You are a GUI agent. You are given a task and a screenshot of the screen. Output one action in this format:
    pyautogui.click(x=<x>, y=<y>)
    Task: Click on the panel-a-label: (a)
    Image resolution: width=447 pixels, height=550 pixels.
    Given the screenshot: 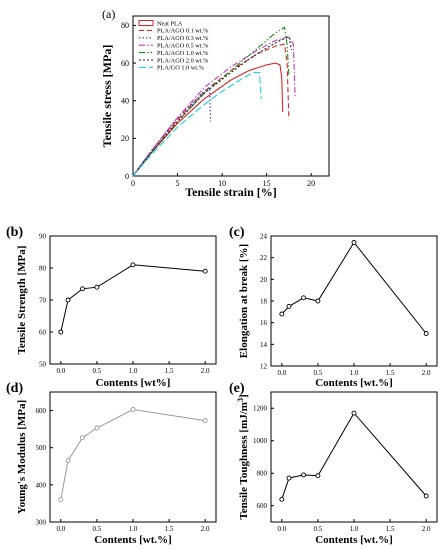 What is the action you would take?
    pyautogui.click(x=108, y=14)
    